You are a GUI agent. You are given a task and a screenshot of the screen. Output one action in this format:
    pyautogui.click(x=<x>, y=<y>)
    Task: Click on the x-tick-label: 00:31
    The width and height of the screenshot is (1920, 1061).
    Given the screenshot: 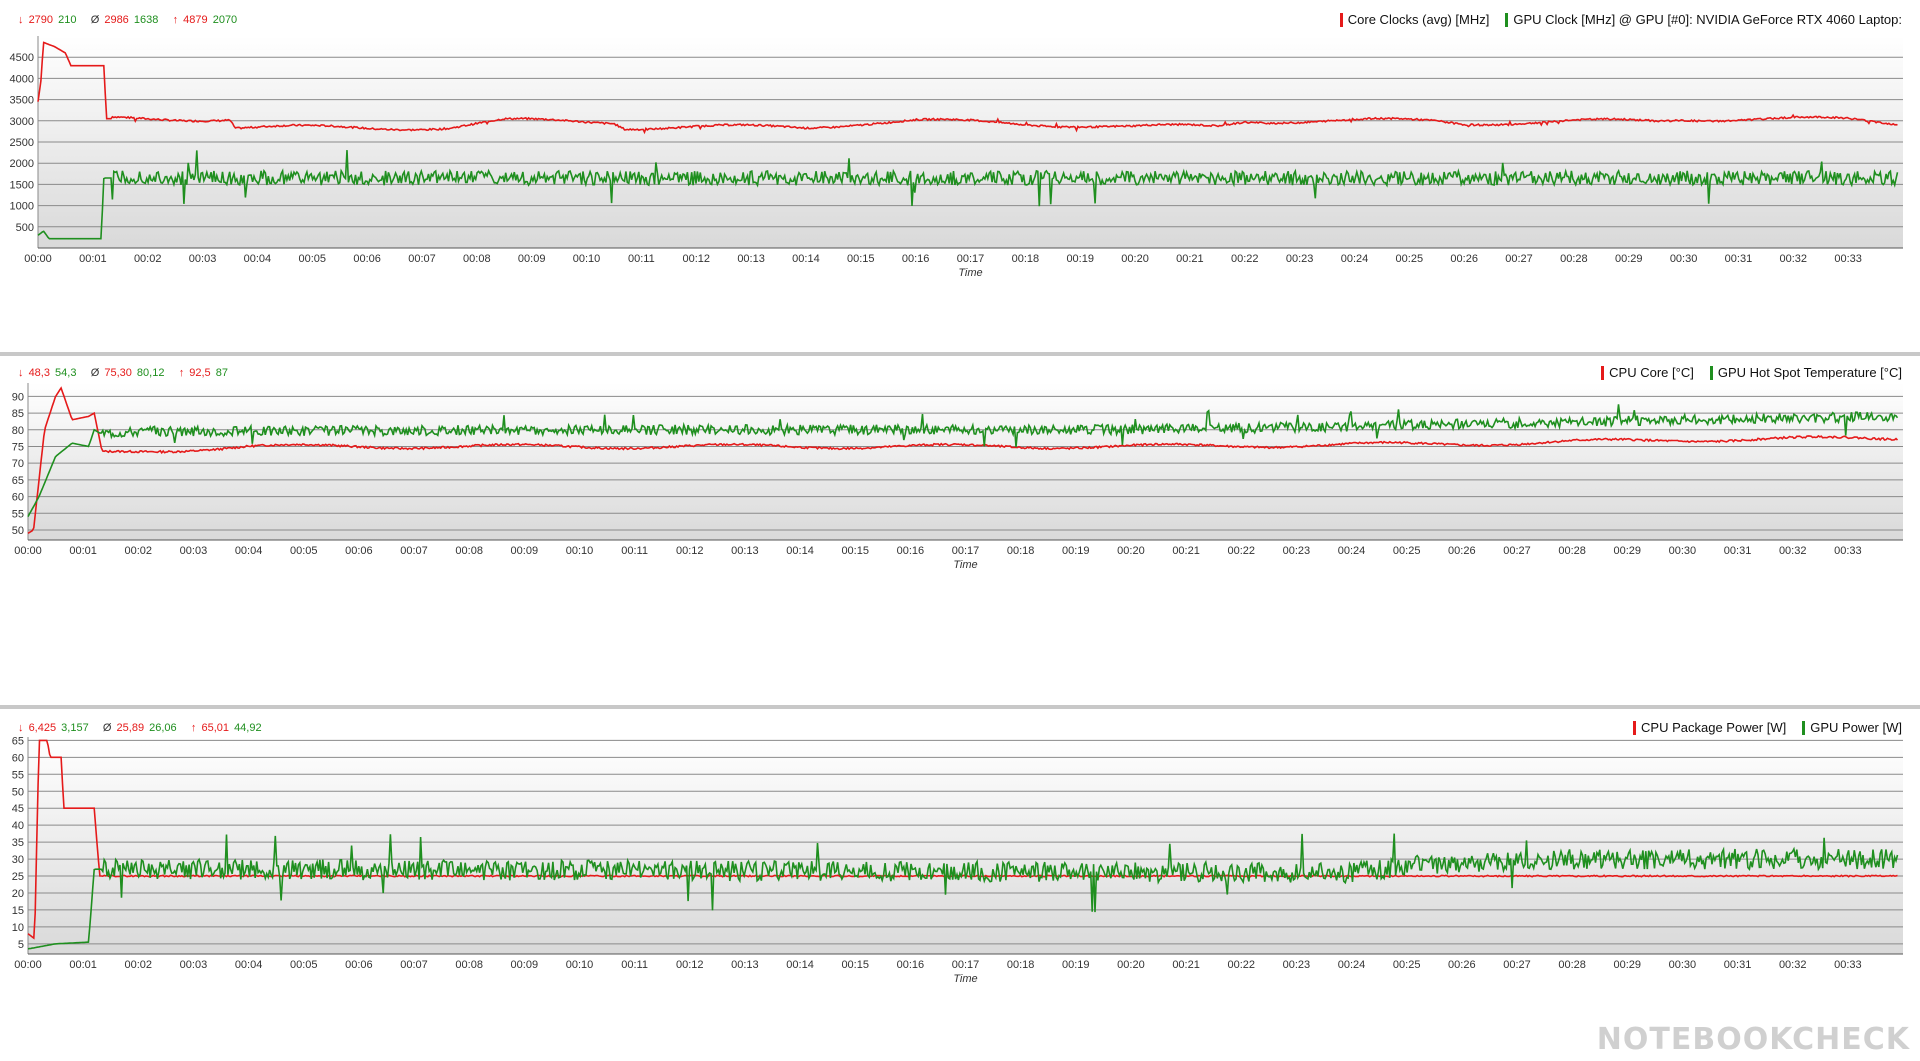 What is the action you would take?
    pyautogui.click(x=1738, y=965)
    